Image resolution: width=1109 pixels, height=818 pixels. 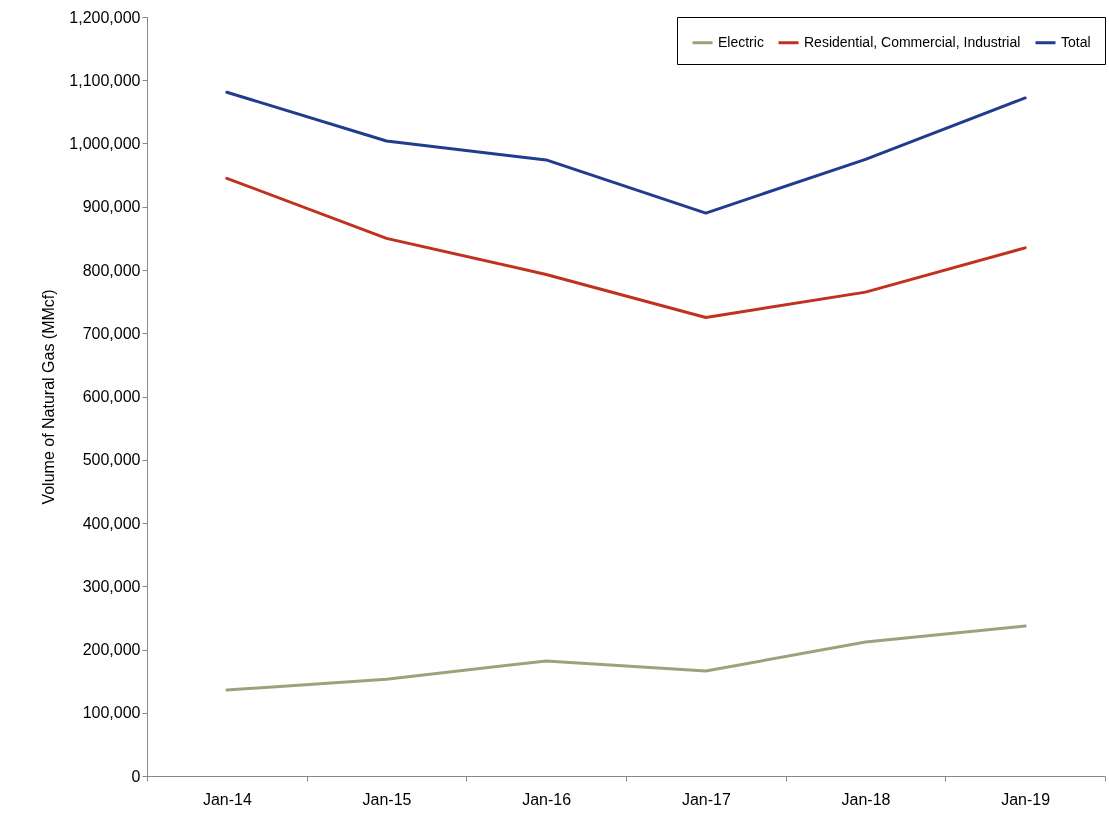 I want to click on y-tick-label: 600,000, so click(x=111, y=396).